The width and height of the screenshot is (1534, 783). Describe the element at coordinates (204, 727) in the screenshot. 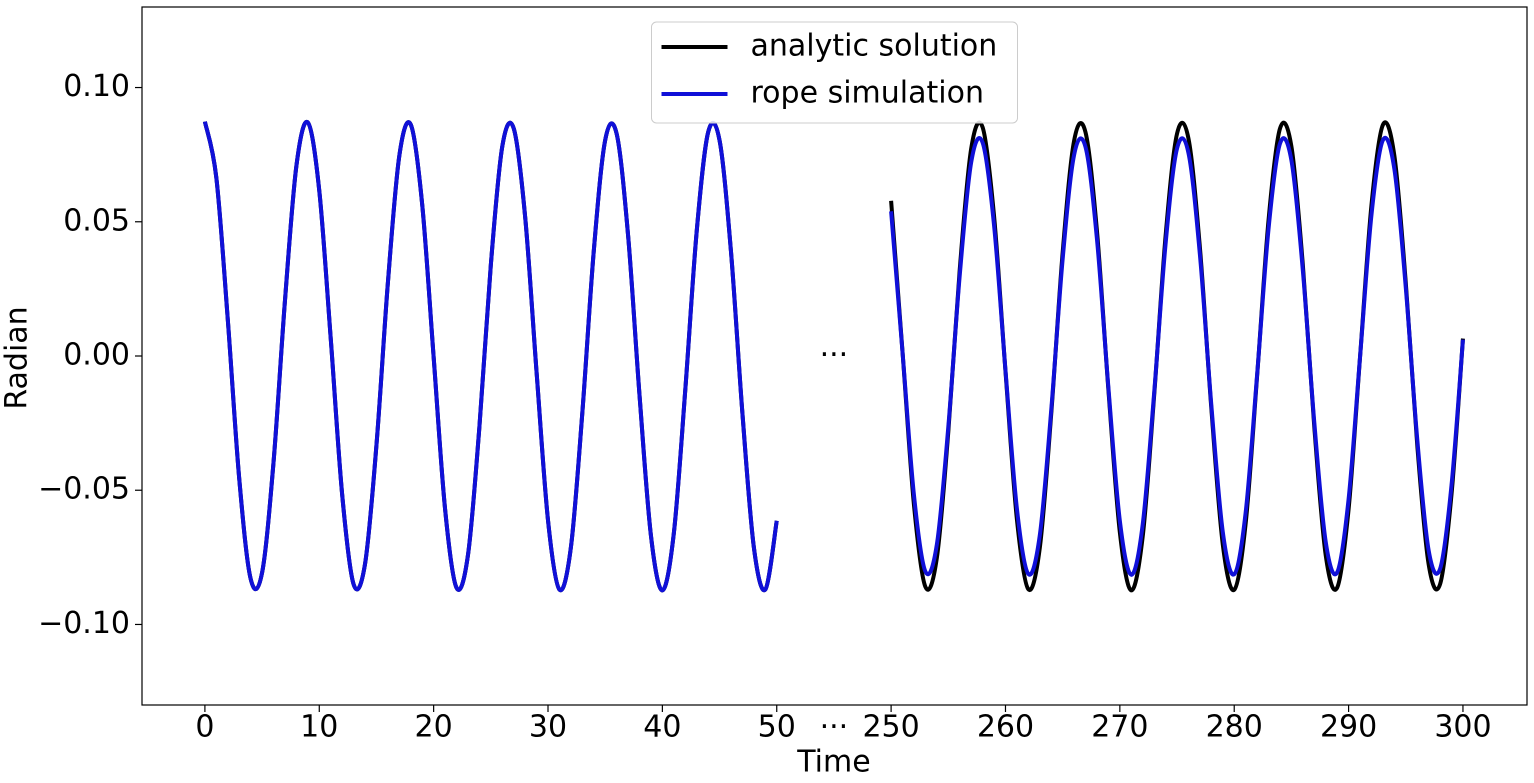

I see `x-tick-label: 0` at that location.